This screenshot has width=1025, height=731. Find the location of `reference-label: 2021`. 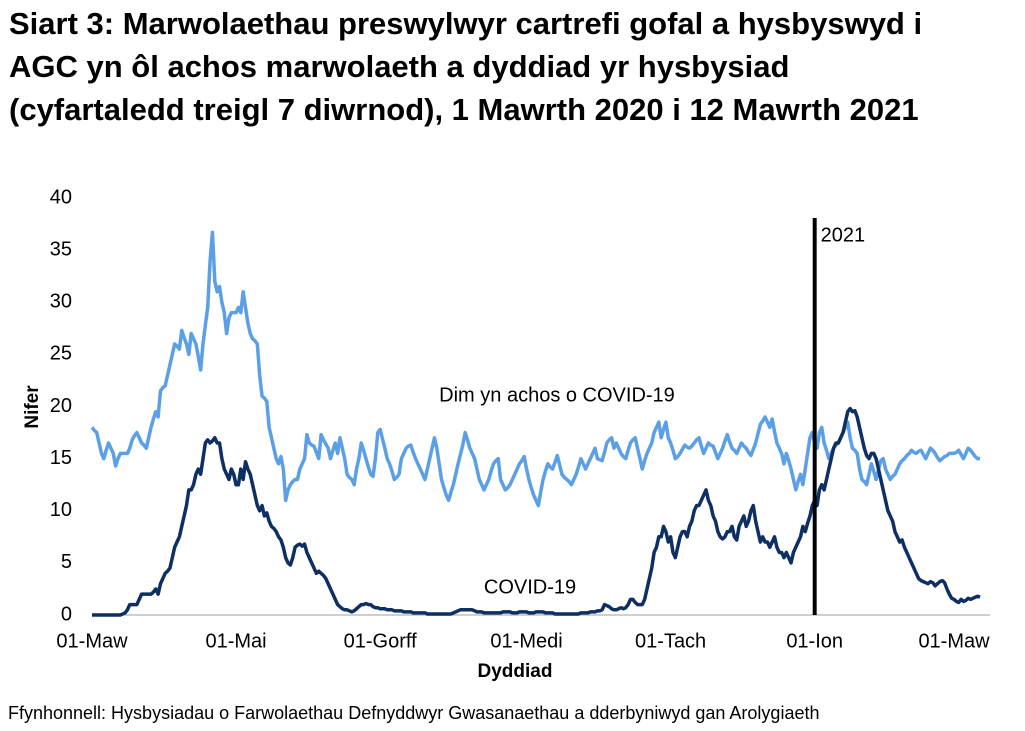

reference-label: 2021 is located at coordinates (843, 235).